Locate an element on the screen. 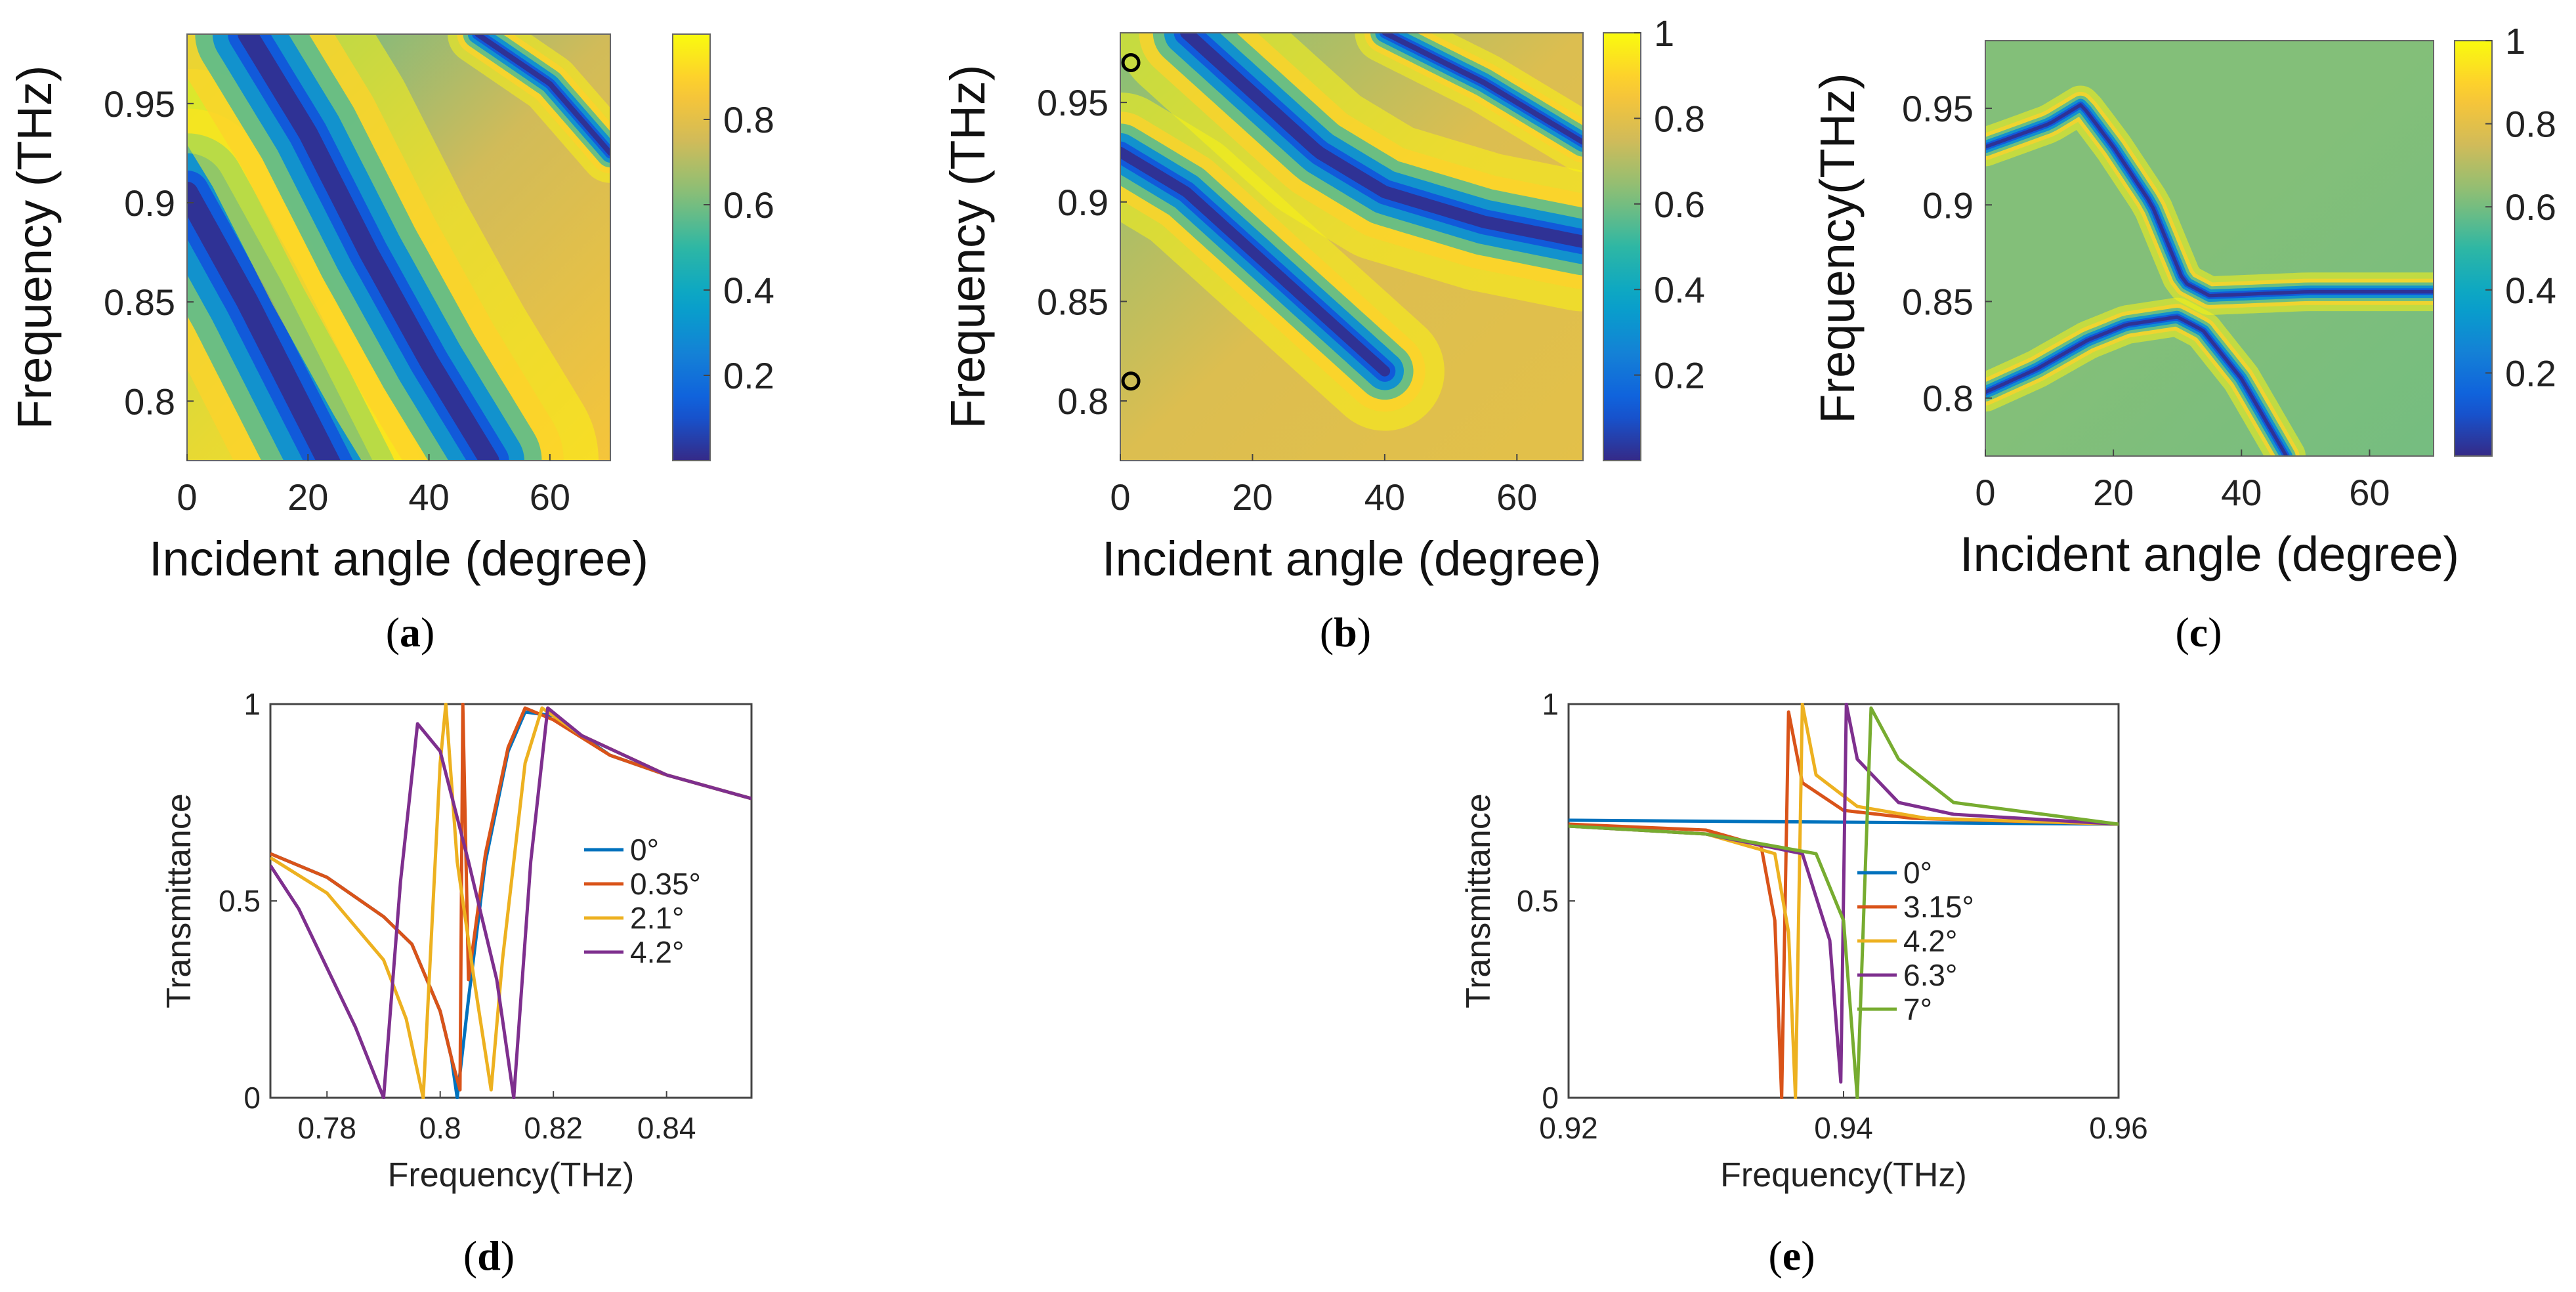 This screenshot has height=1292, width=2576. x-tick-label: 0.82 is located at coordinates (553, 1128).